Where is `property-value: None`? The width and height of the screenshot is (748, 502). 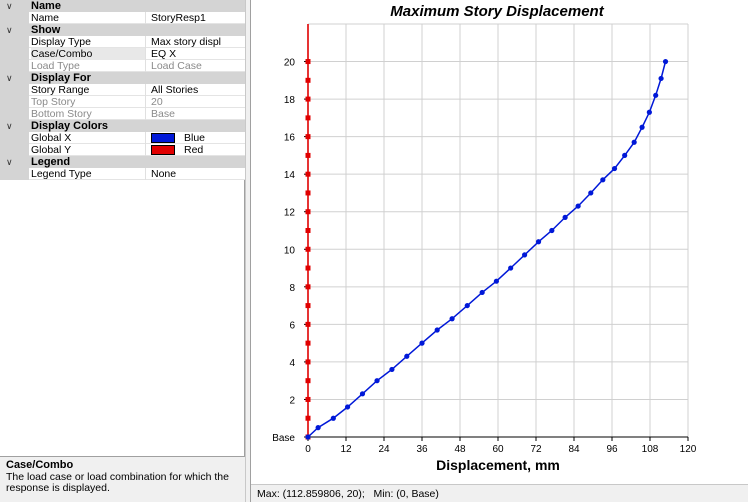
property-value: None is located at coordinates (164, 174).